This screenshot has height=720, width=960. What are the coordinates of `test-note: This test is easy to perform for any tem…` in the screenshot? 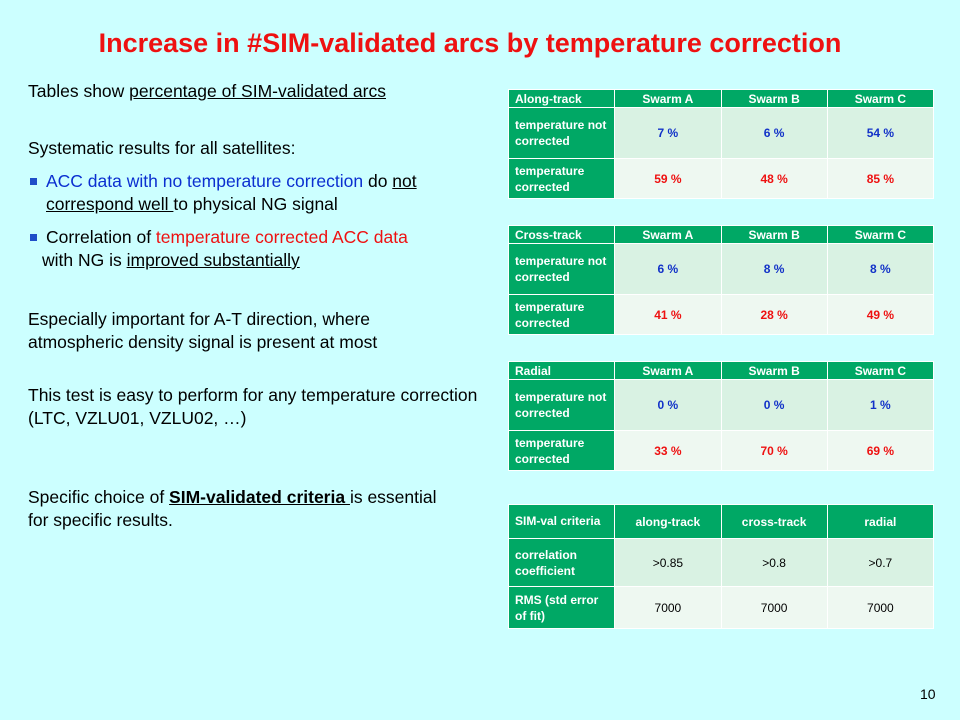 It's located at (253, 406).